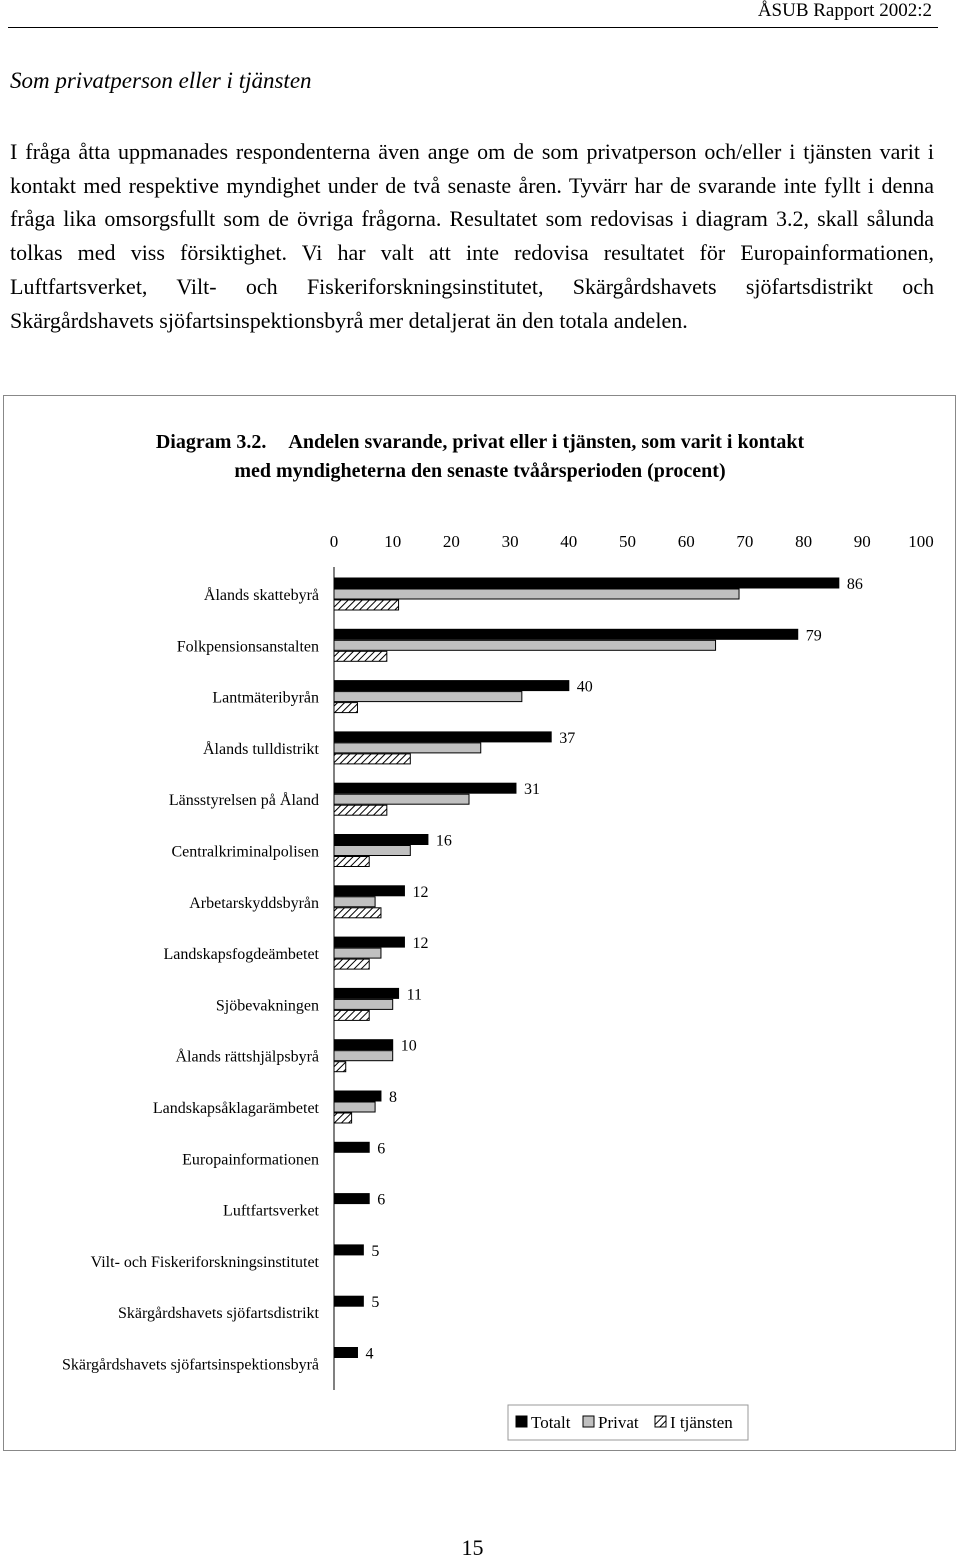 This screenshot has height=1561, width=960. Describe the element at coordinates (245, 852) in the screenshot. I see `category-label: Centralkriminalpolisen` at that location.